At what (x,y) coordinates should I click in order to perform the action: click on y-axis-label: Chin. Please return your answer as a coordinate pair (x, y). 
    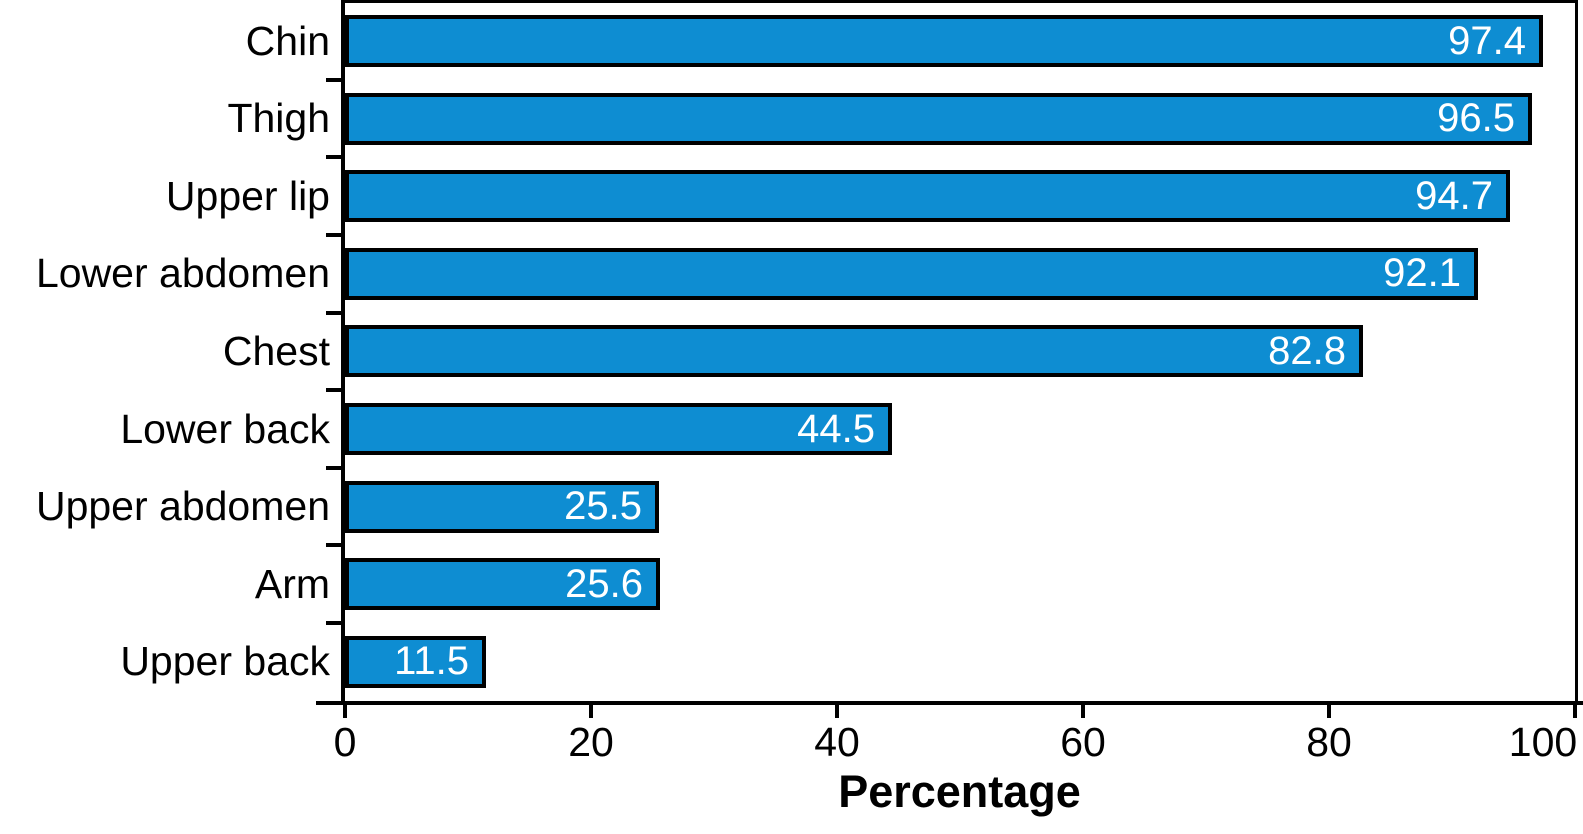
    Looking at the image, I should click on (287, 40).